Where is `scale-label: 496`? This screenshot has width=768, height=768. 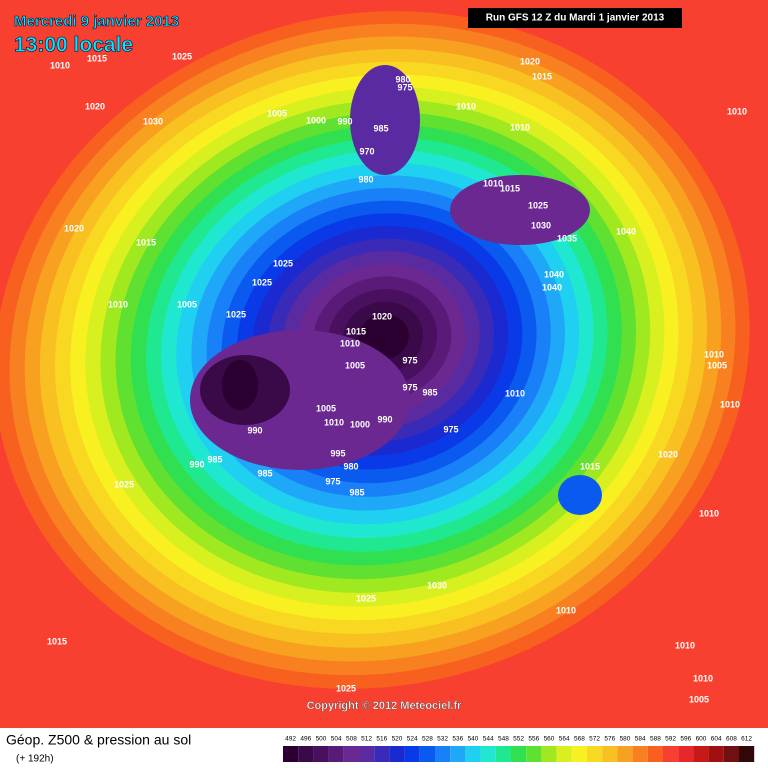
scale-label: 496 is located at coordinates (305, 739).